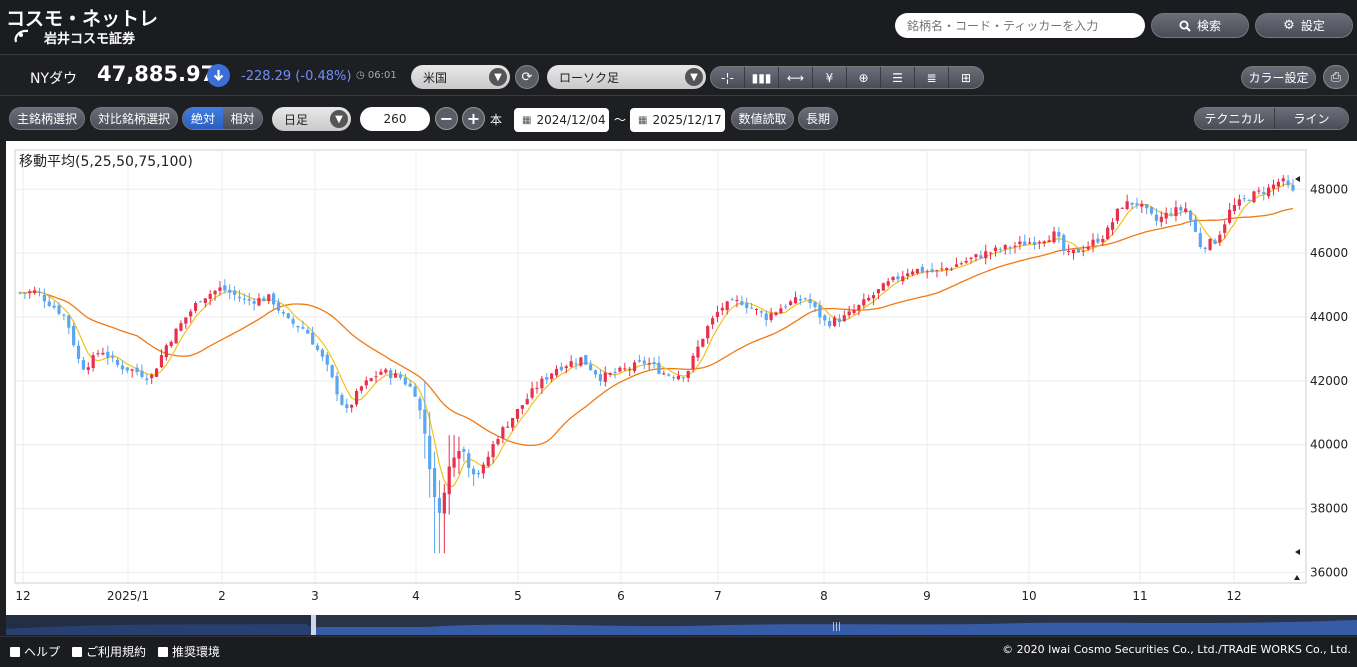 This screenshot has width=1357, height=667. I want to click on bar-count-unit: 本, so click(496, 120).